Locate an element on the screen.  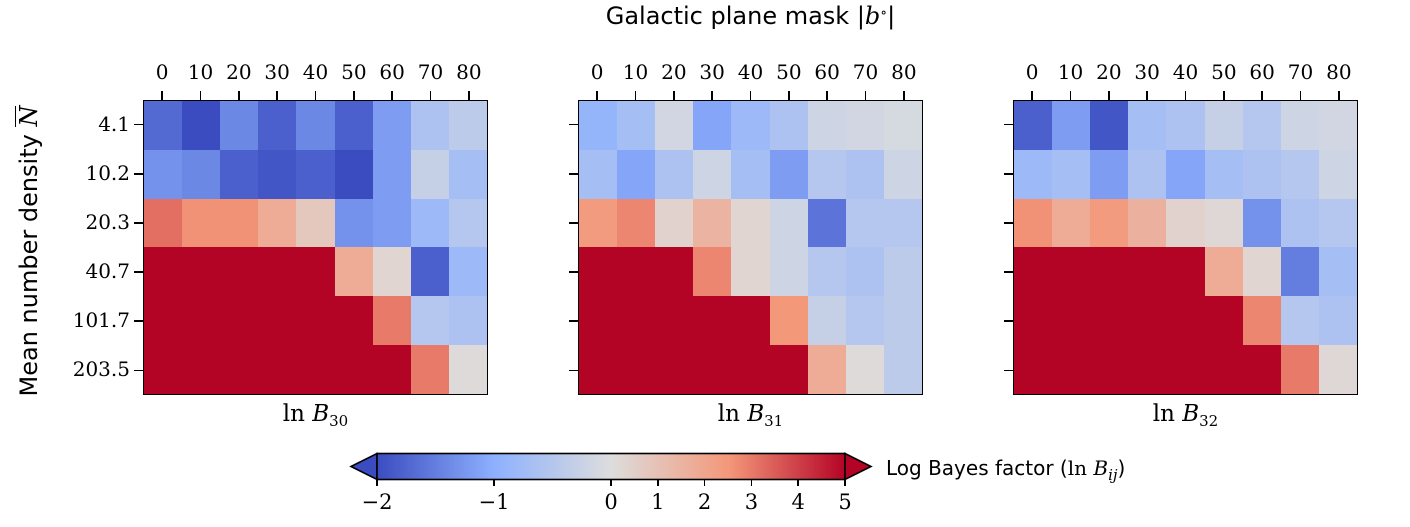
colorbar-tick-label: 3 is located at coordinates (751, 502).